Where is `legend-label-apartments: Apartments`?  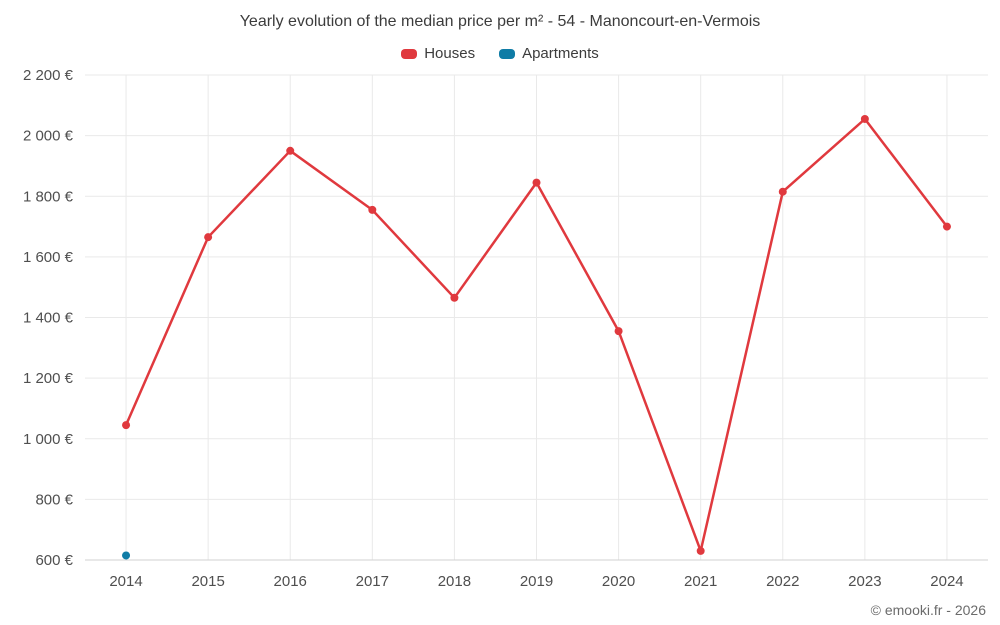 legend-label-apartments: Apartments is located at coordinates (560, 53).